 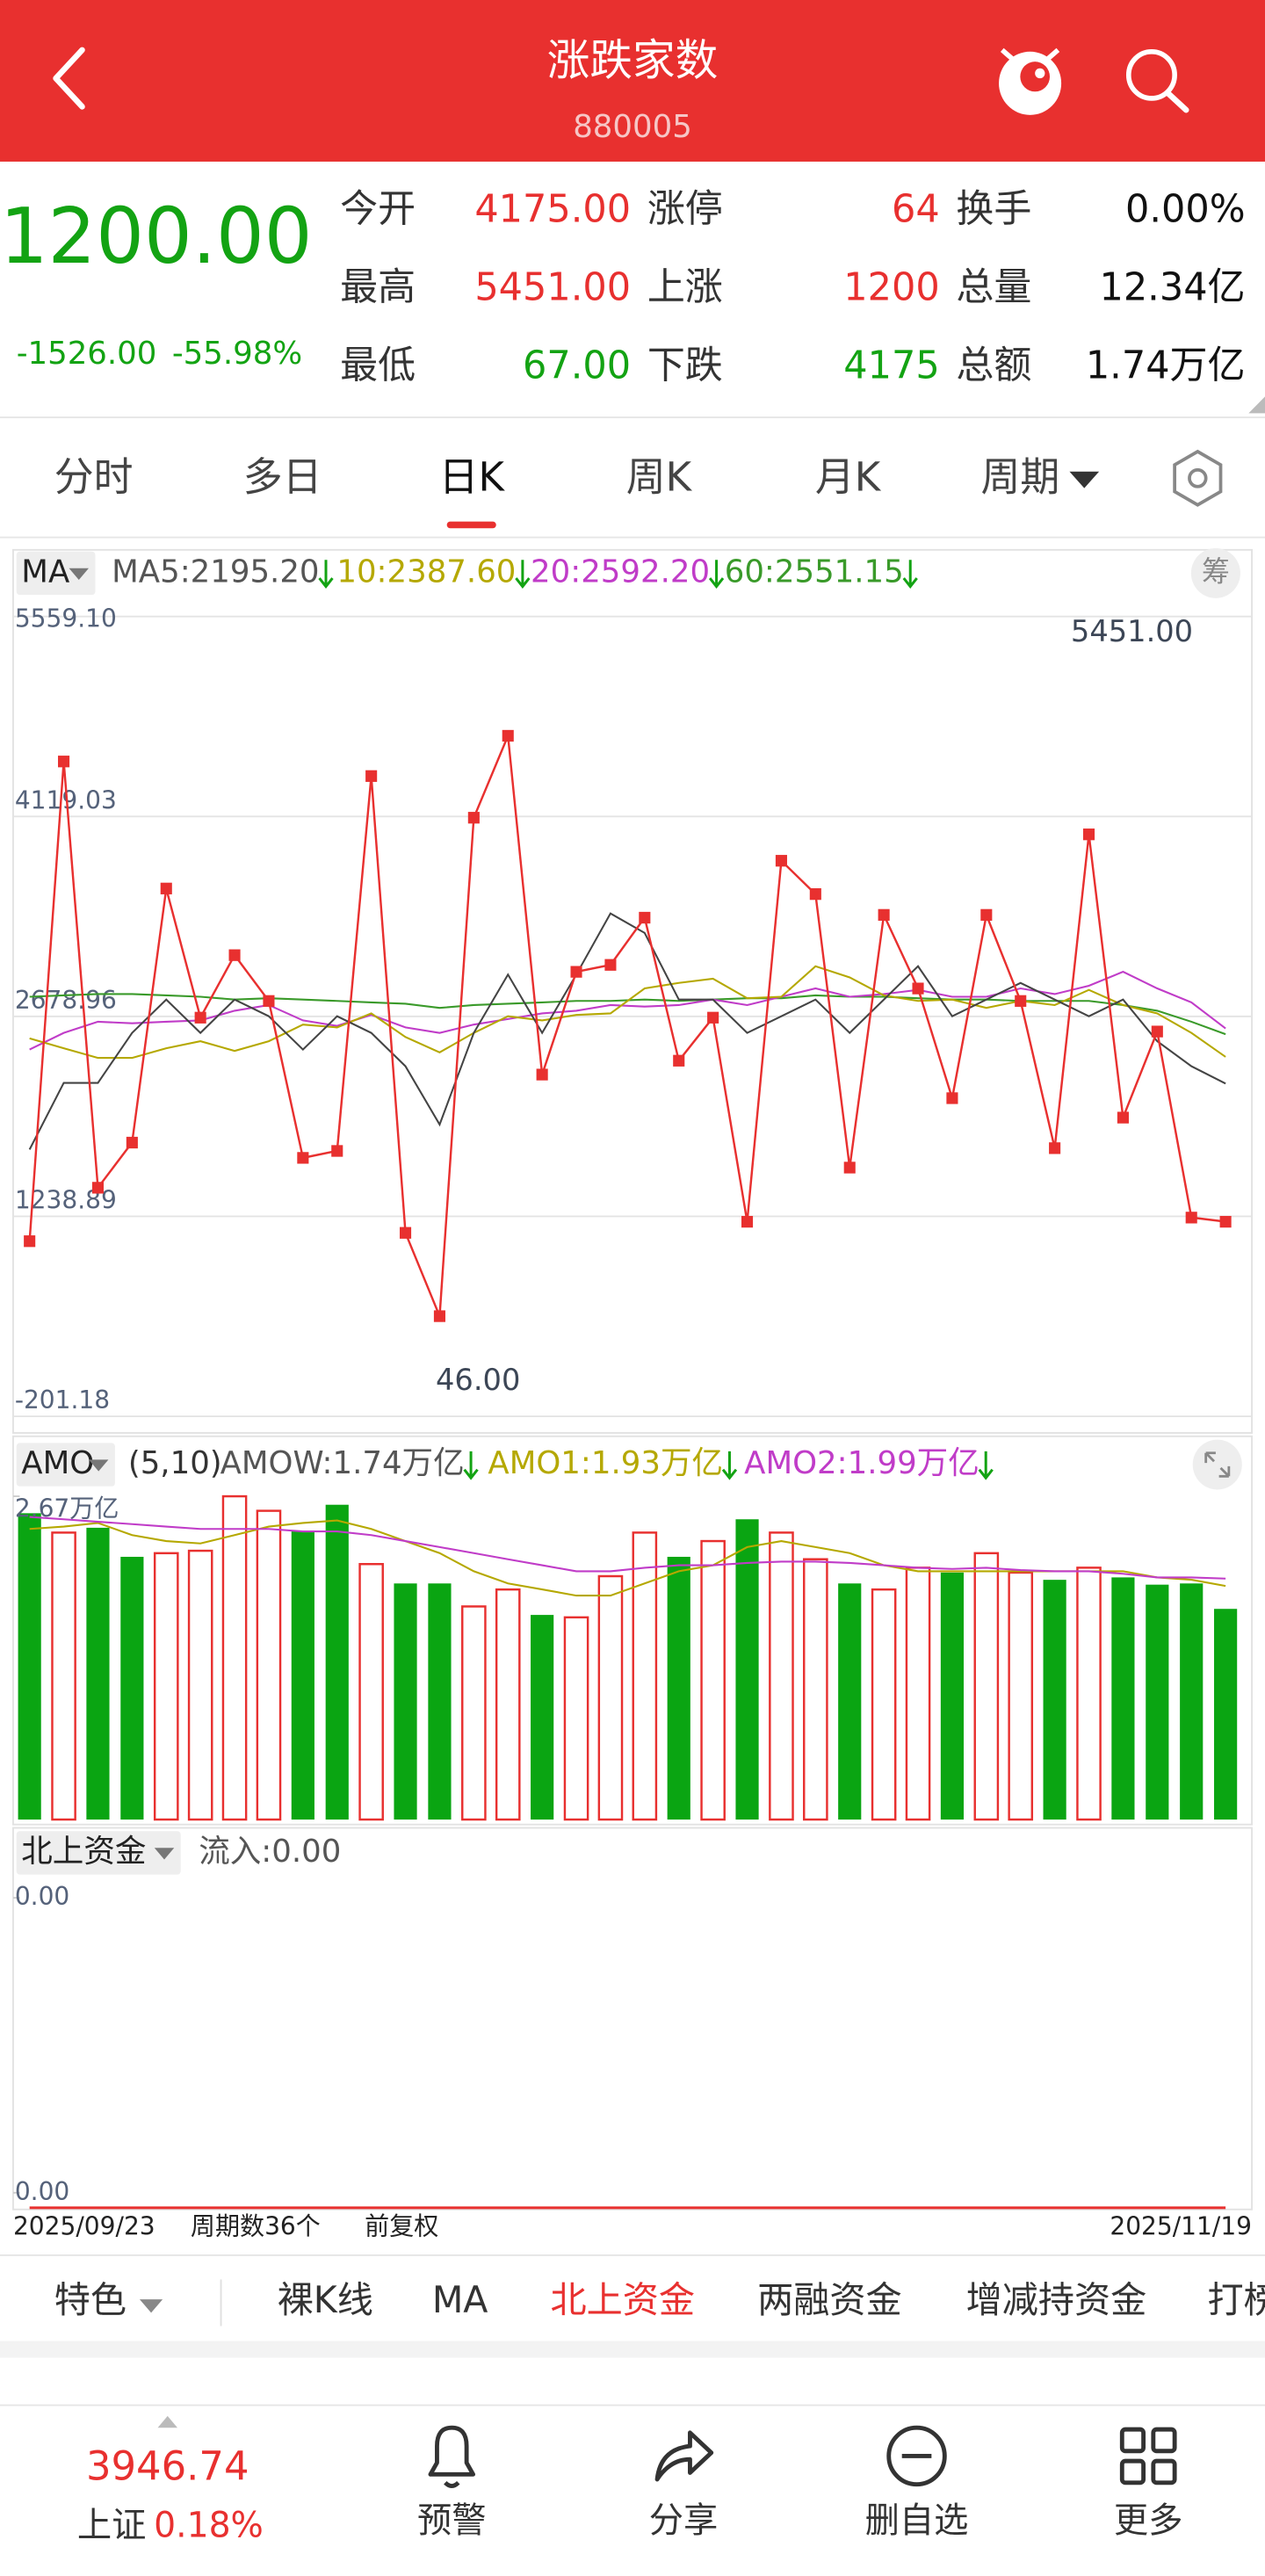 I want to click on ma-line, so click(x=628, y=1012).